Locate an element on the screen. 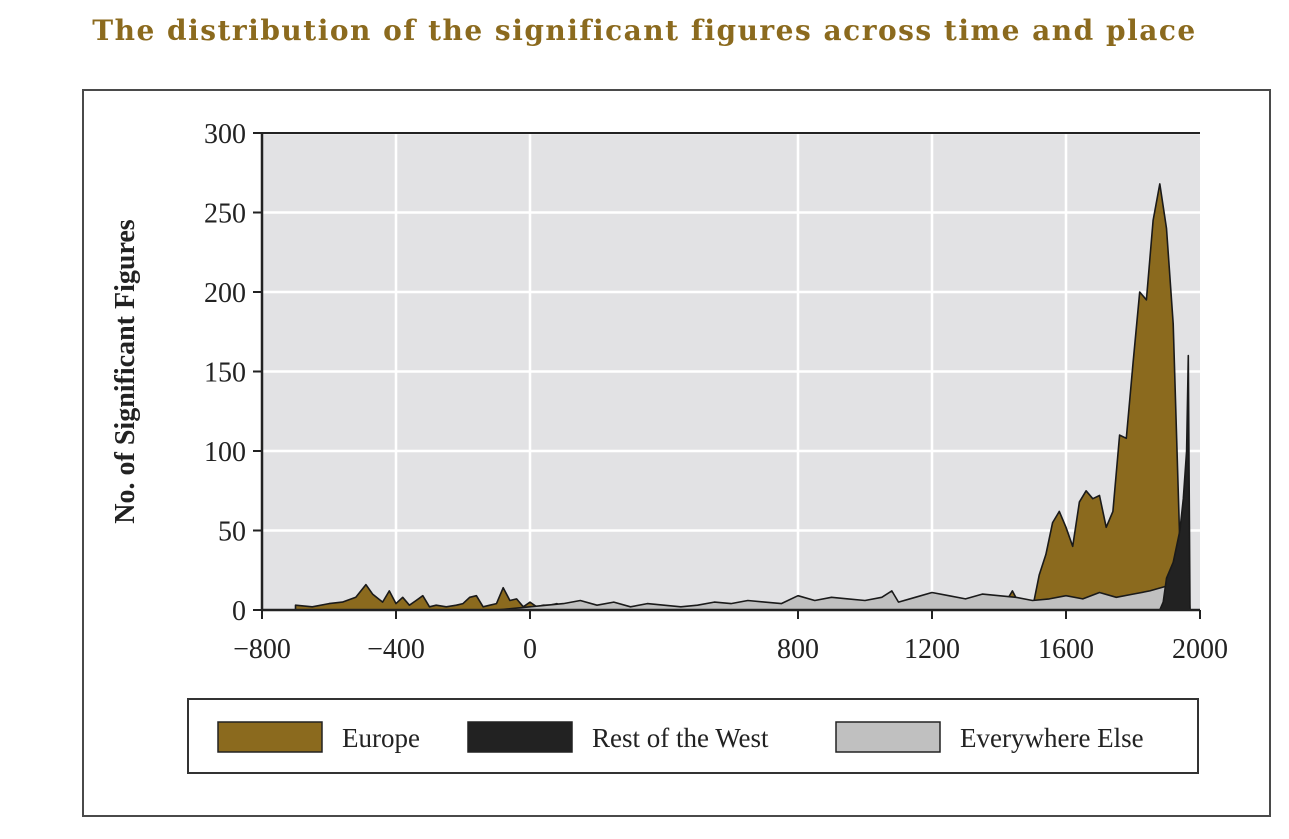 The image size is (1289, 839). y-tick-label: 100 is located at coordinates (225, 452).